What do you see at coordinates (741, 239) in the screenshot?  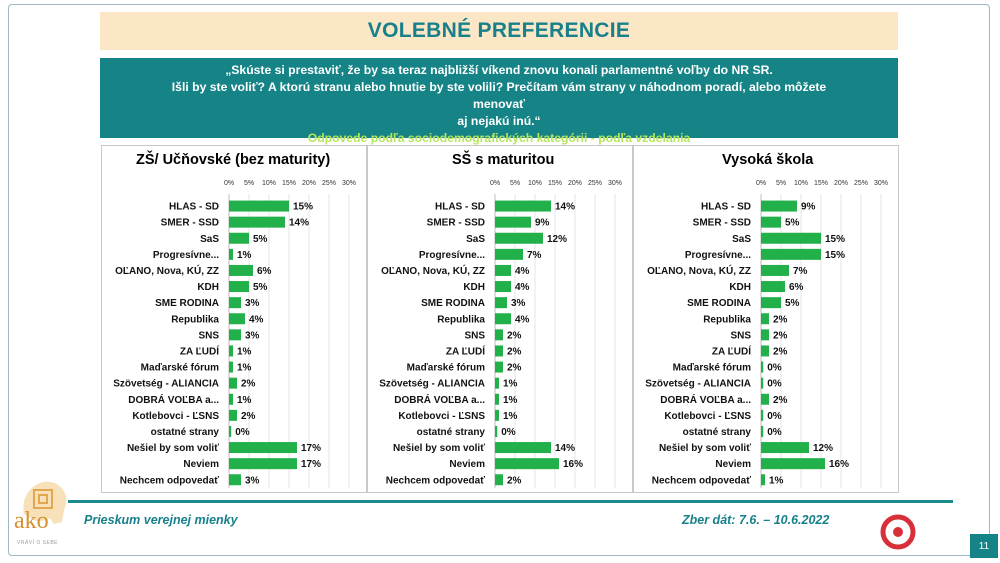 I see `category-label: SaS` at bounding box center [741, 239].